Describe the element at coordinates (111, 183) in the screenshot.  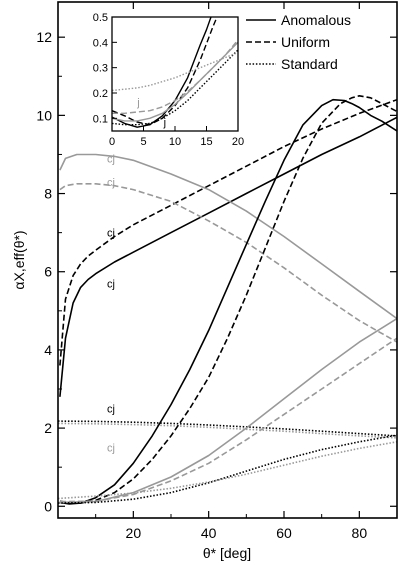
I see `main-curve-label-2: cj` at that location.